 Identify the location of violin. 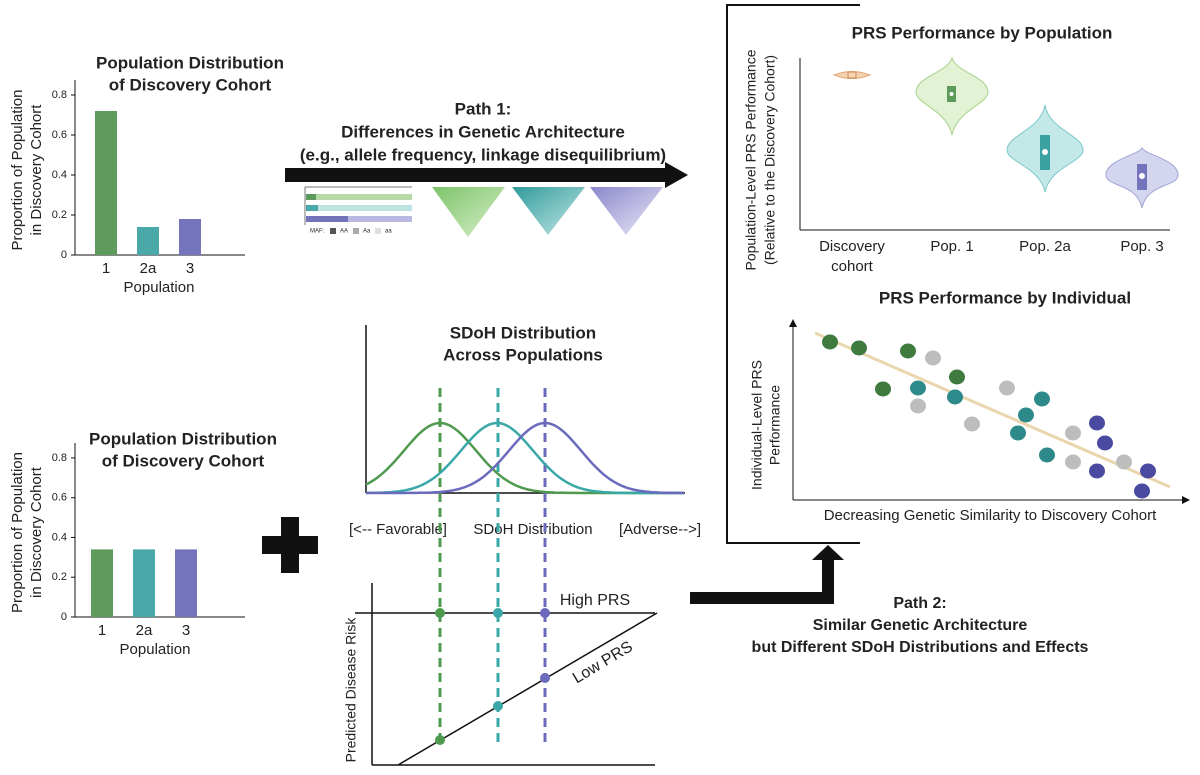
(852, 75).